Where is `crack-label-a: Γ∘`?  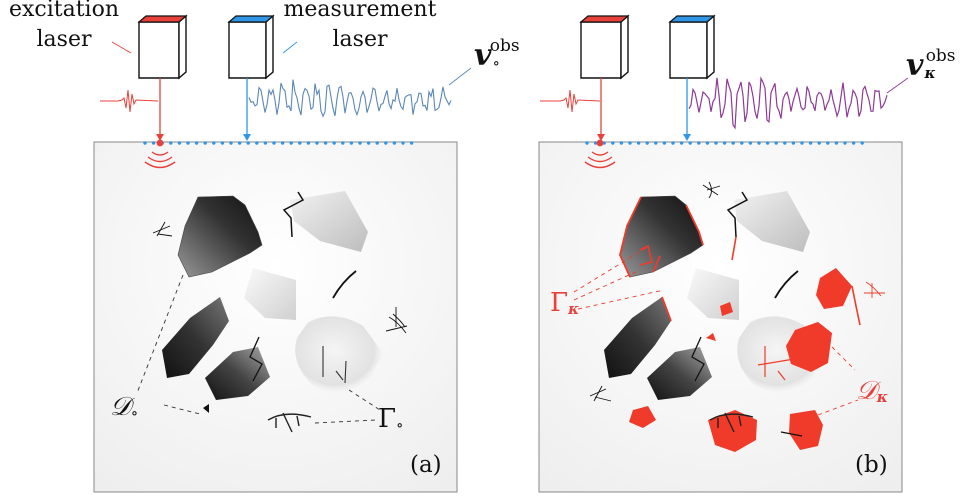 crack-label-a: Γ∘ is located at coordinates (390, 419).